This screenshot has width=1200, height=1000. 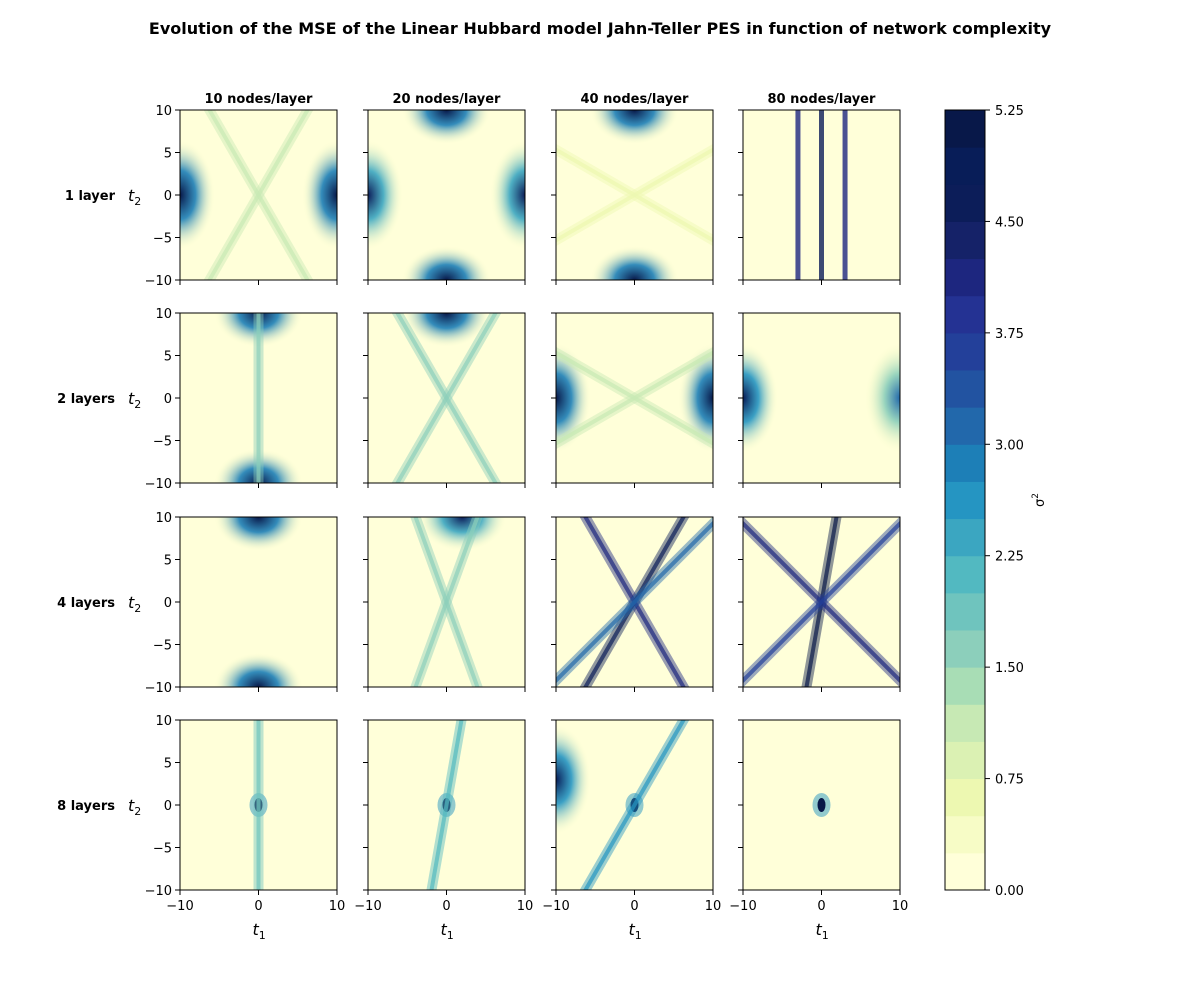 I want to click on panel-r1-c1, so click(x=444, y=400).